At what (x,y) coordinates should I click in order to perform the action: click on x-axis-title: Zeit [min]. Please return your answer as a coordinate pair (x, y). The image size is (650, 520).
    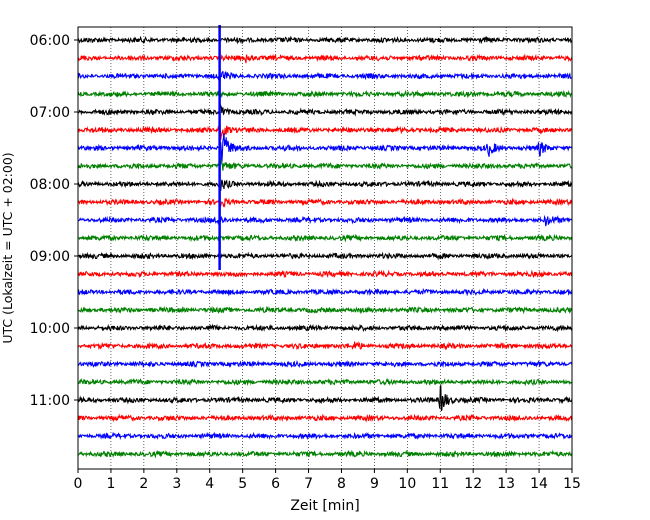
    Looking at the image, I should click on (324, 506).